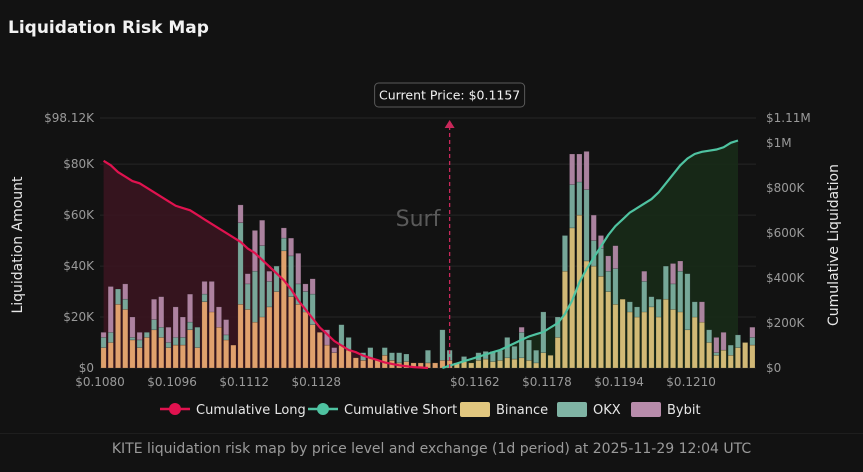 The height and width of the screenshot is (472, 863). What do you see at coordinates (691, 382) in the screenshot?
I see `x-tick-label: $0.1210` at bounding box center [691, 382].